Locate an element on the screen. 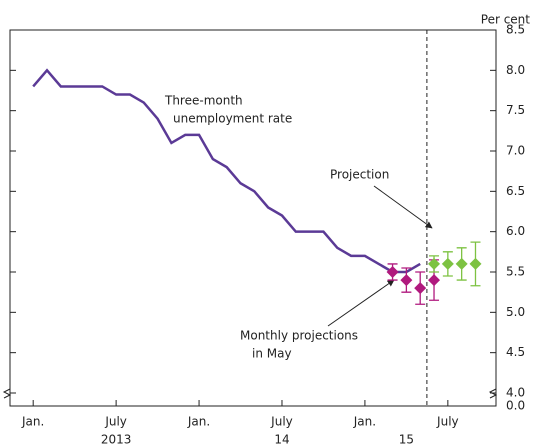  annotation: Monthly projections is located at coordinates (299, 336).